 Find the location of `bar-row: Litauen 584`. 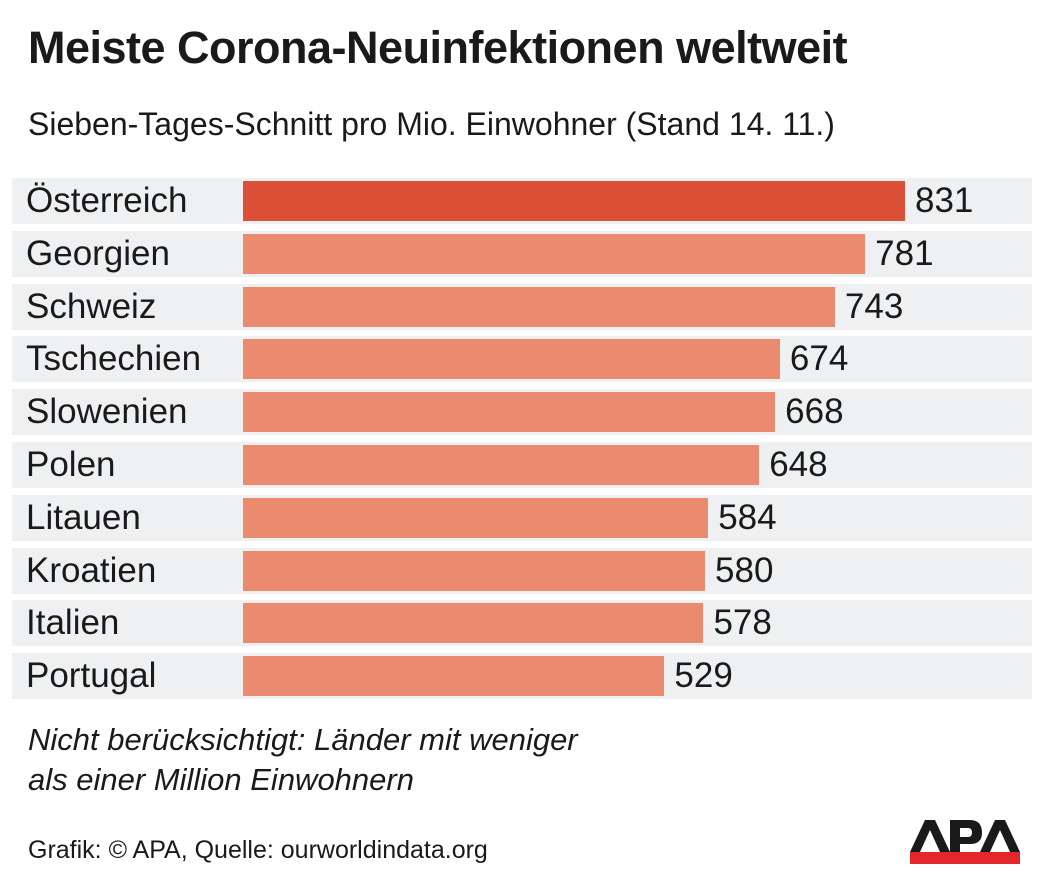

bar-row: Litauen 584 is located at coordinates (522, 517).